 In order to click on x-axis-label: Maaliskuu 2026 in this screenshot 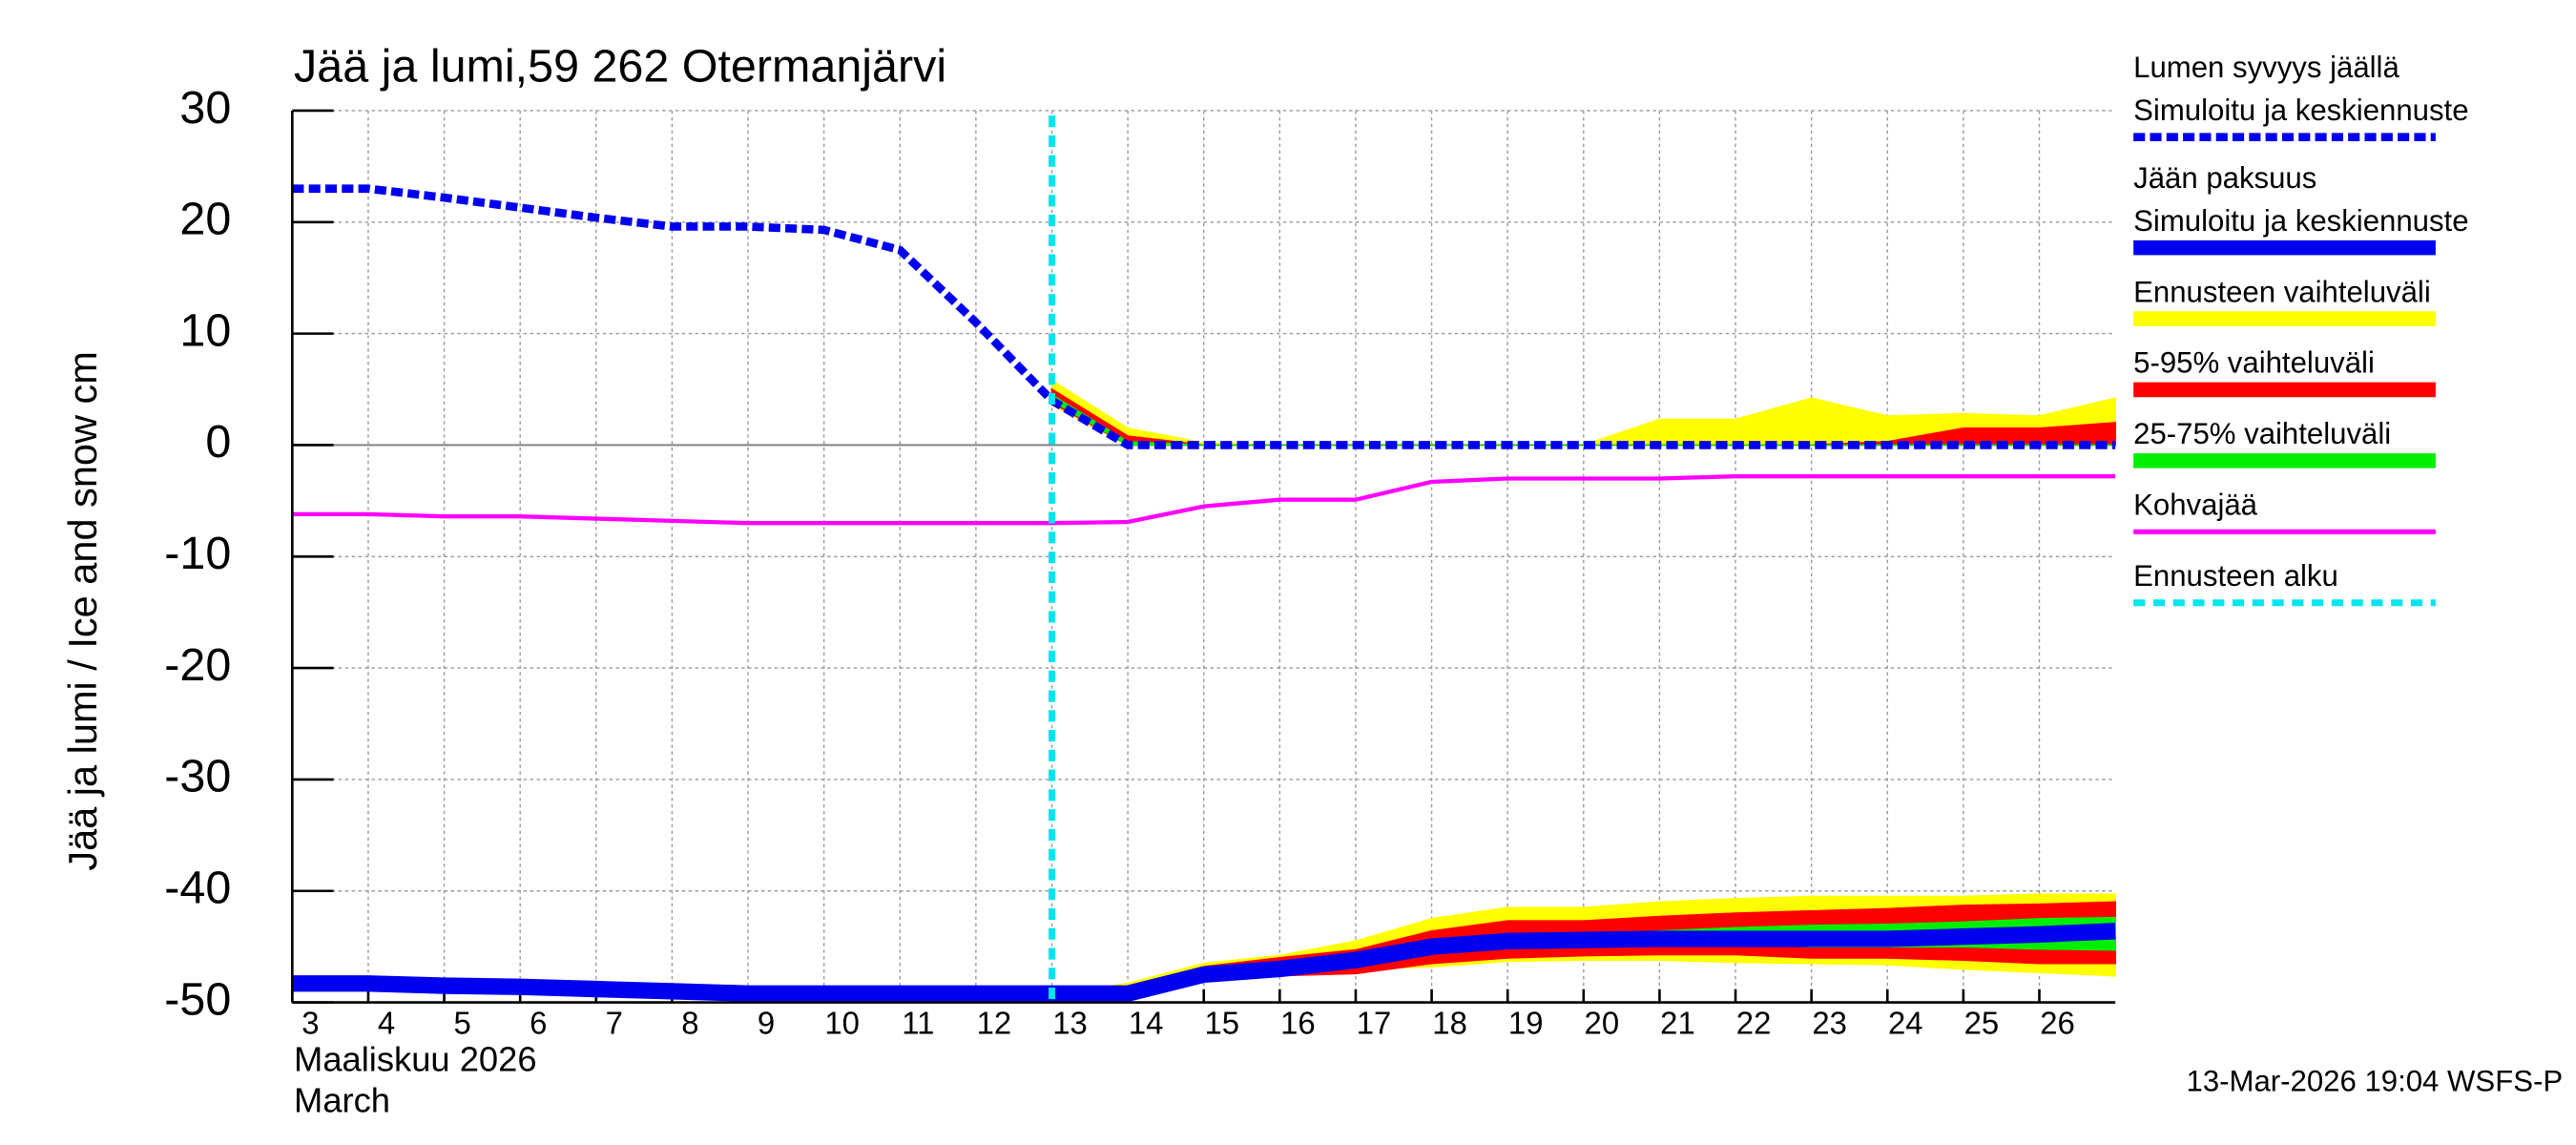, I will do `click(415, 1058)`.